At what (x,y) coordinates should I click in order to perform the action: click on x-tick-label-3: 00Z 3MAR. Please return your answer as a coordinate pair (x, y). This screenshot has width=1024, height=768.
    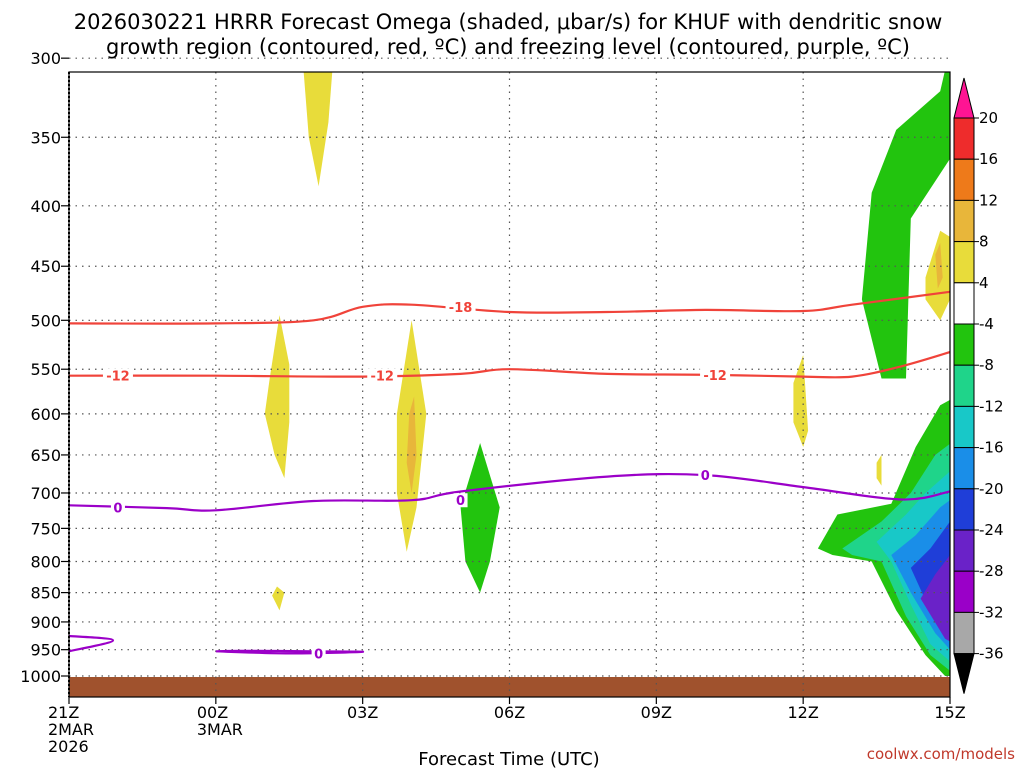
    Looking at the image, I should click on (220, 721).